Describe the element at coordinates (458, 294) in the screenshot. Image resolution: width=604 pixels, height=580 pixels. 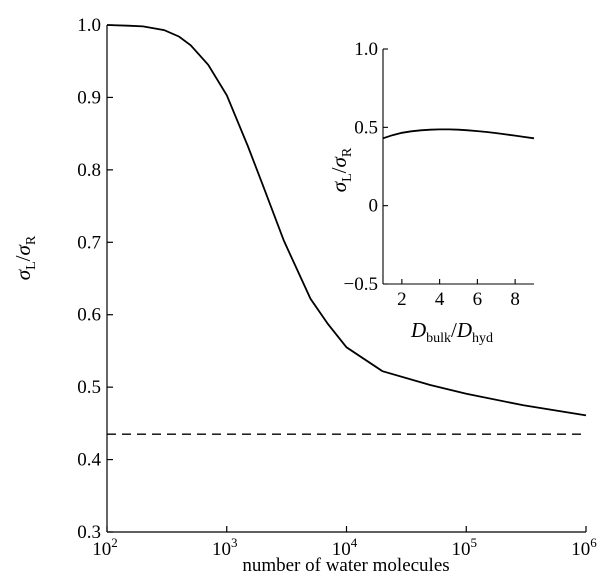
I see `inset-x-ticks: 2 4 6 8` at that location.